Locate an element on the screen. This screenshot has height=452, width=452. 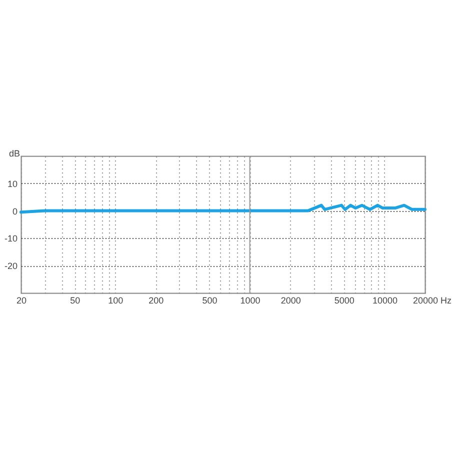
x-tick-label: 10000 is located at coordinates (385, 301).